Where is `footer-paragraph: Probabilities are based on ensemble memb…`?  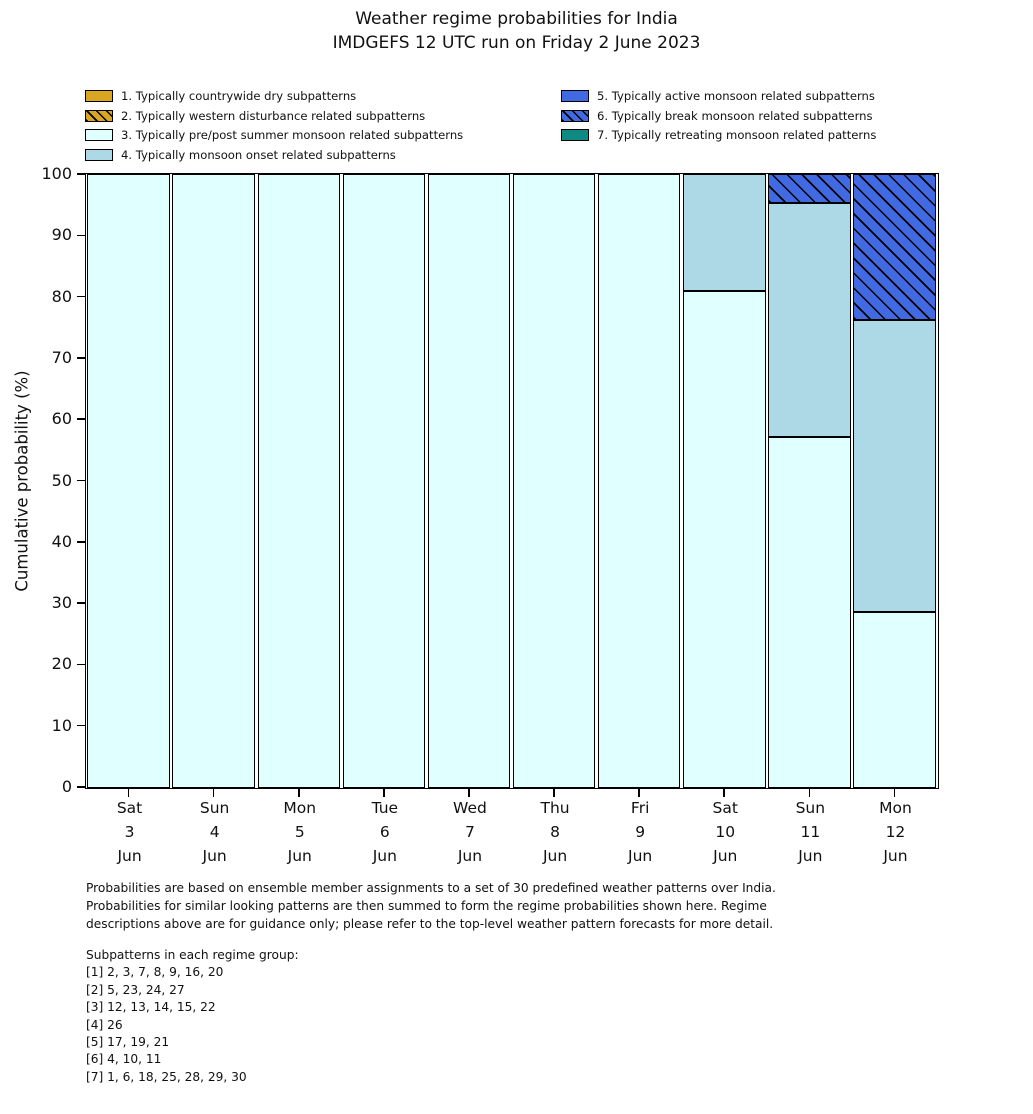 footer-paragraph: Probabilities are based on ensemble memb… is located at coordinates (431, 906).